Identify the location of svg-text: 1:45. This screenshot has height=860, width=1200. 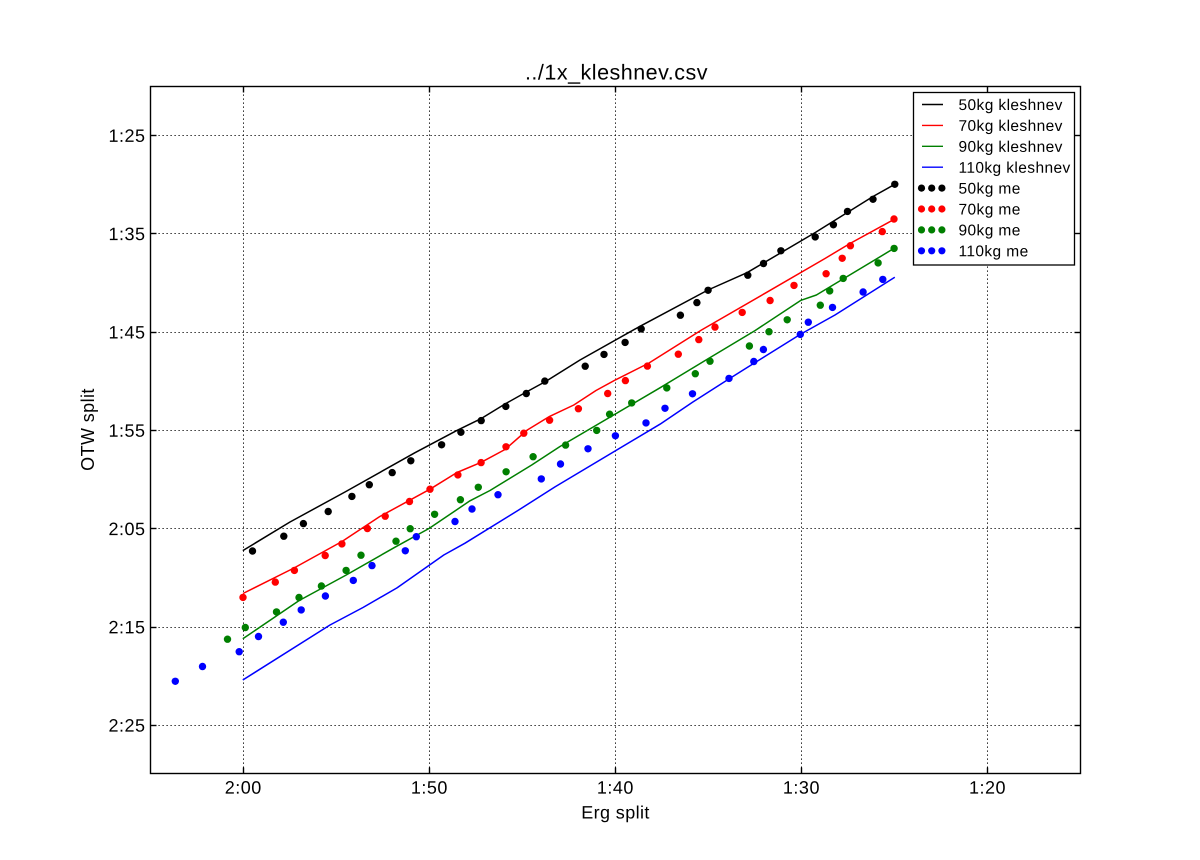
(126, 332).